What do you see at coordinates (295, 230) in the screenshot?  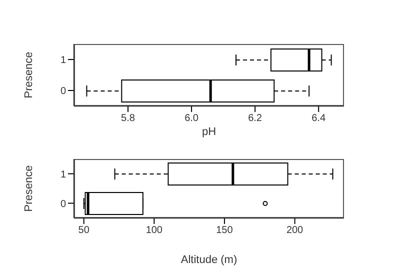 I see `x-tick-label: 200` at bounding box center [295, 230].